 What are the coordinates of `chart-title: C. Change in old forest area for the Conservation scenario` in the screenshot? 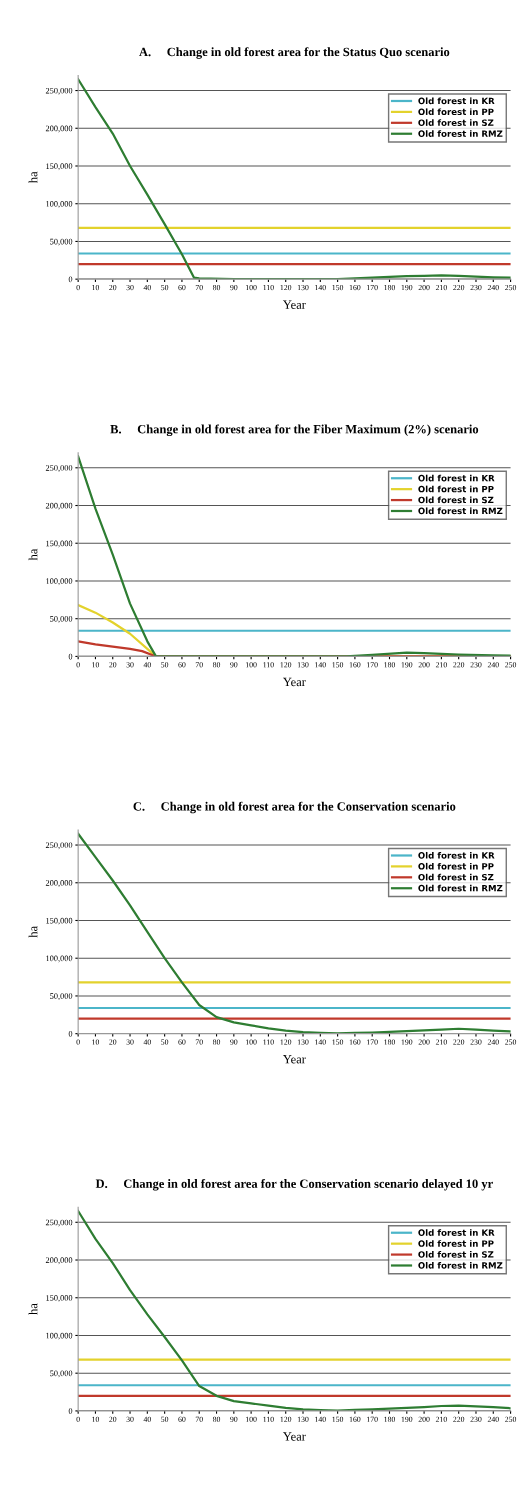 It's located at (294, 807).